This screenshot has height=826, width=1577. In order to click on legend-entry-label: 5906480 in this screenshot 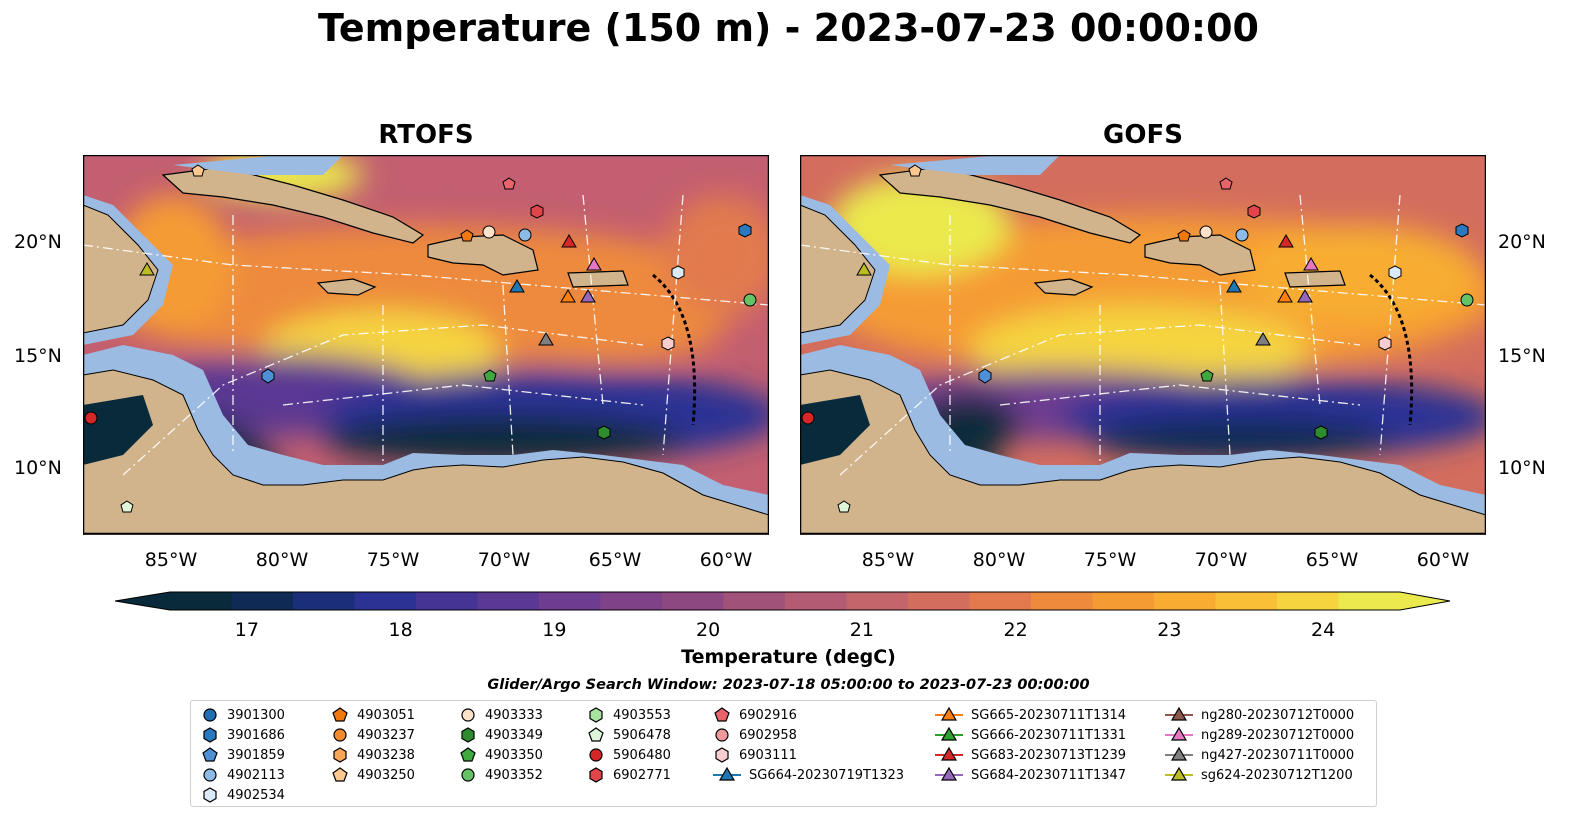, I will do `click(642, 755)`.